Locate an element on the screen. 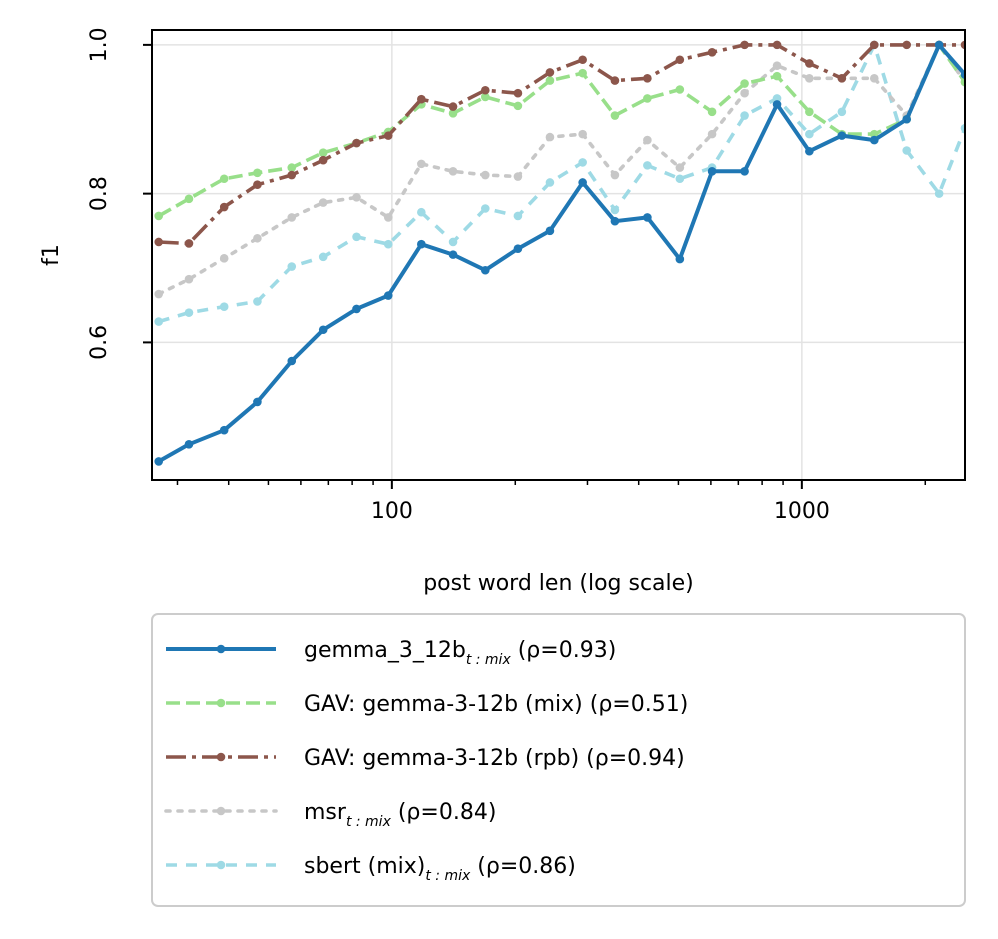 Image resolution: width=998 pixels, height=939 pixels. legend-label: gemma_3_12bt : mix (ρ=0.93) is located at coordinates (460, 653).